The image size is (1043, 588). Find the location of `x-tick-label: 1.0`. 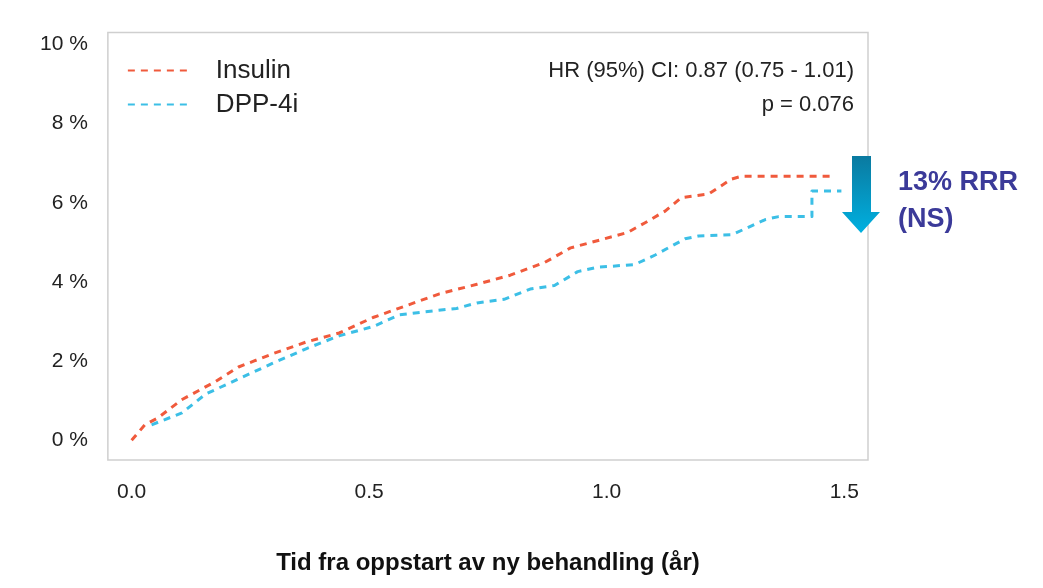

x-tick-label: 1.0 is located at coordinates (607, 491).